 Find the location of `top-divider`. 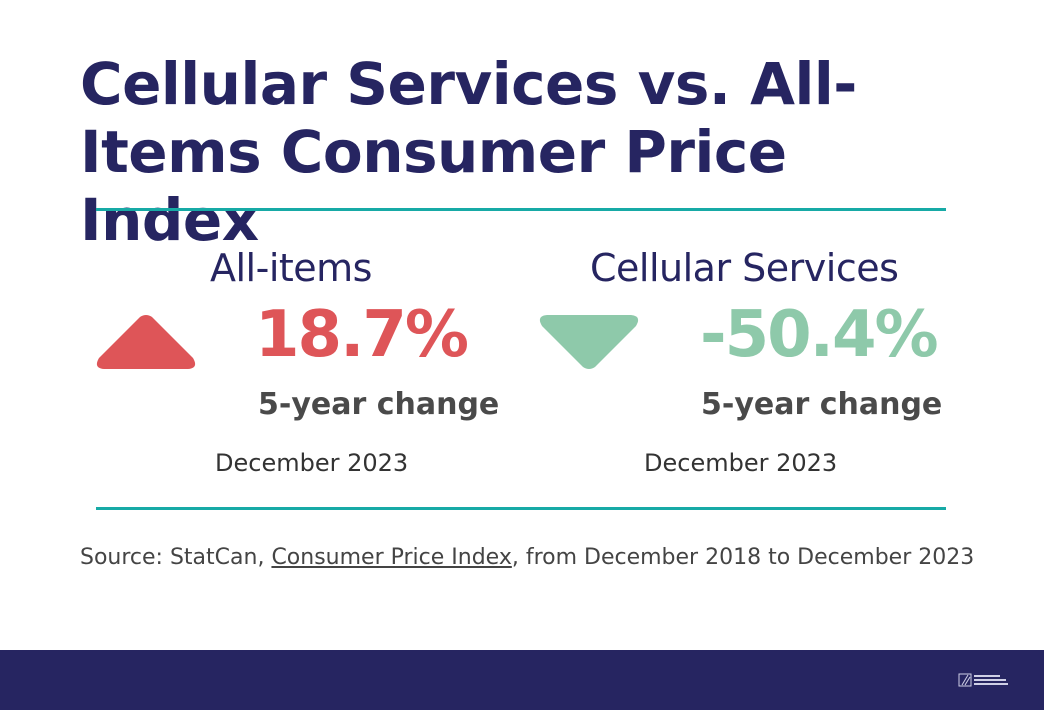

top-divider is located at coordinates (521, 209).